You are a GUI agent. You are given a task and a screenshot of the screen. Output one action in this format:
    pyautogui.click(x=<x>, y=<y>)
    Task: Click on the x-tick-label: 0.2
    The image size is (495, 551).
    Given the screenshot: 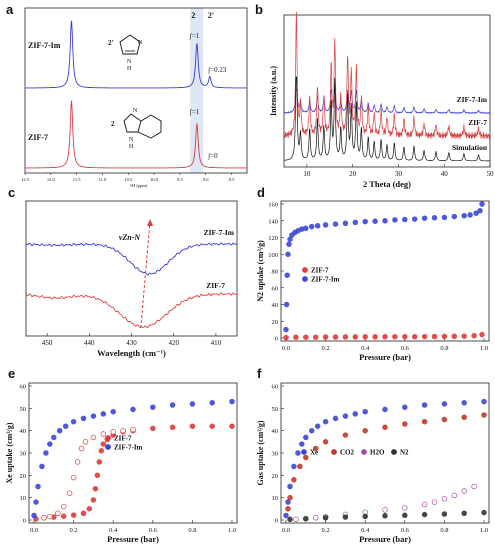 What is the action you would take?
    pyautogui.click(x=326, y=348)
    